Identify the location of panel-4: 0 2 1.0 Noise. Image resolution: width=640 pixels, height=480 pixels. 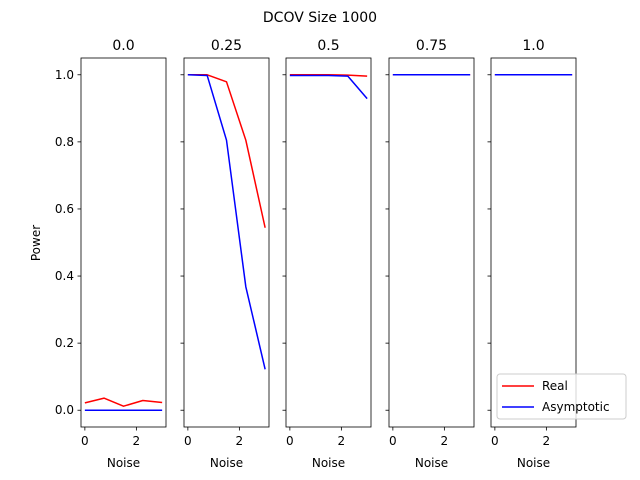
(532, 254).